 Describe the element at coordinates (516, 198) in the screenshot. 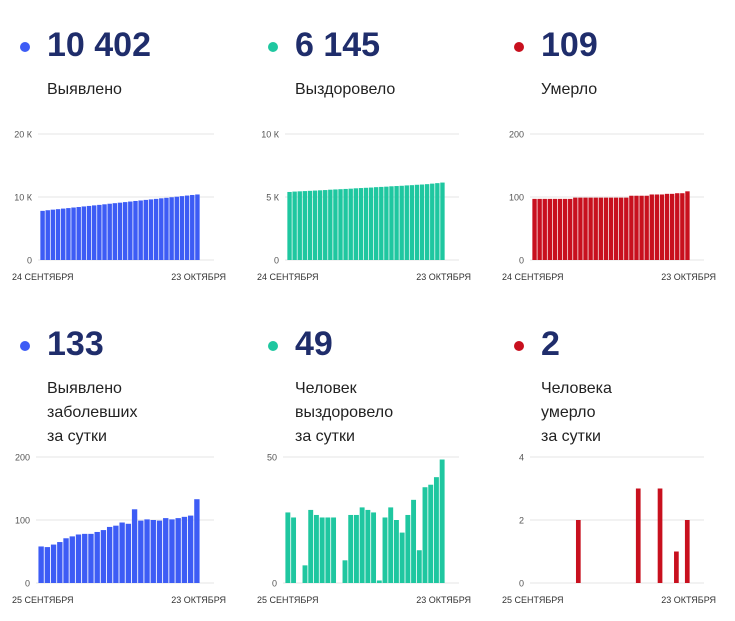

I see `y-tick-label: 100` at that location.